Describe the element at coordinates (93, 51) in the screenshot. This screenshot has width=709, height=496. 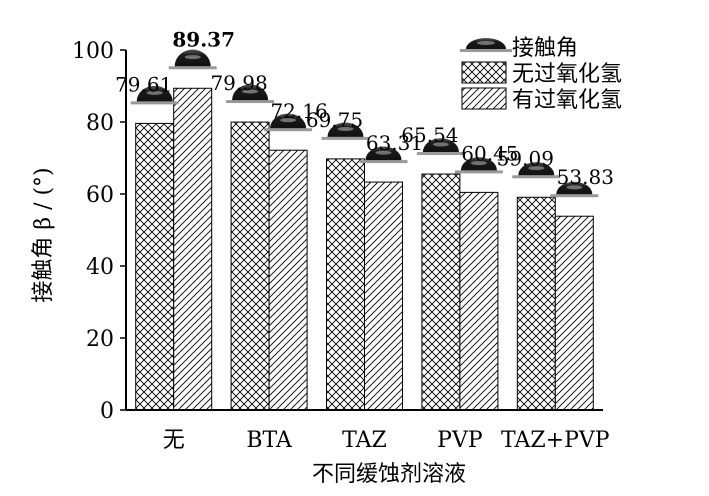
I see `y-tick-label: 100` at that location.